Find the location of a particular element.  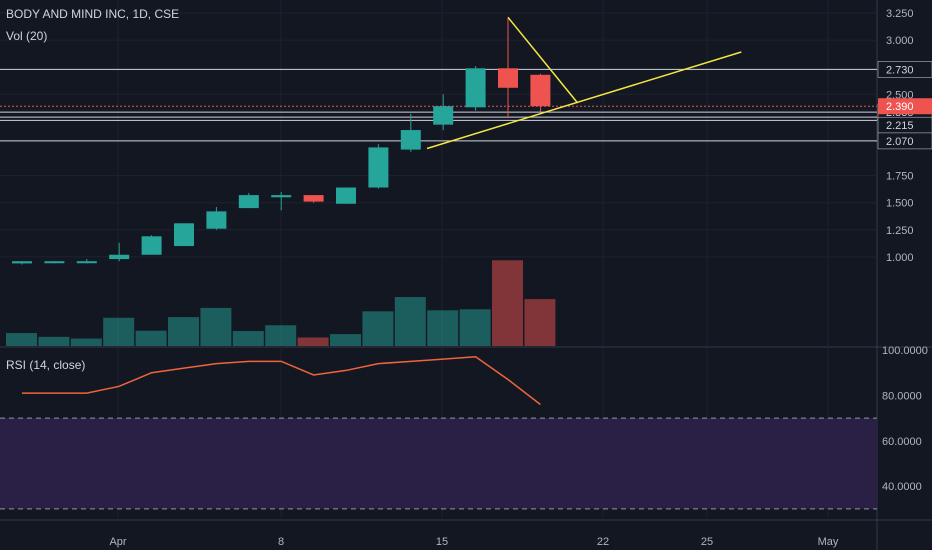

price-level-label: 2.070 is located at coordinates (900, 142).